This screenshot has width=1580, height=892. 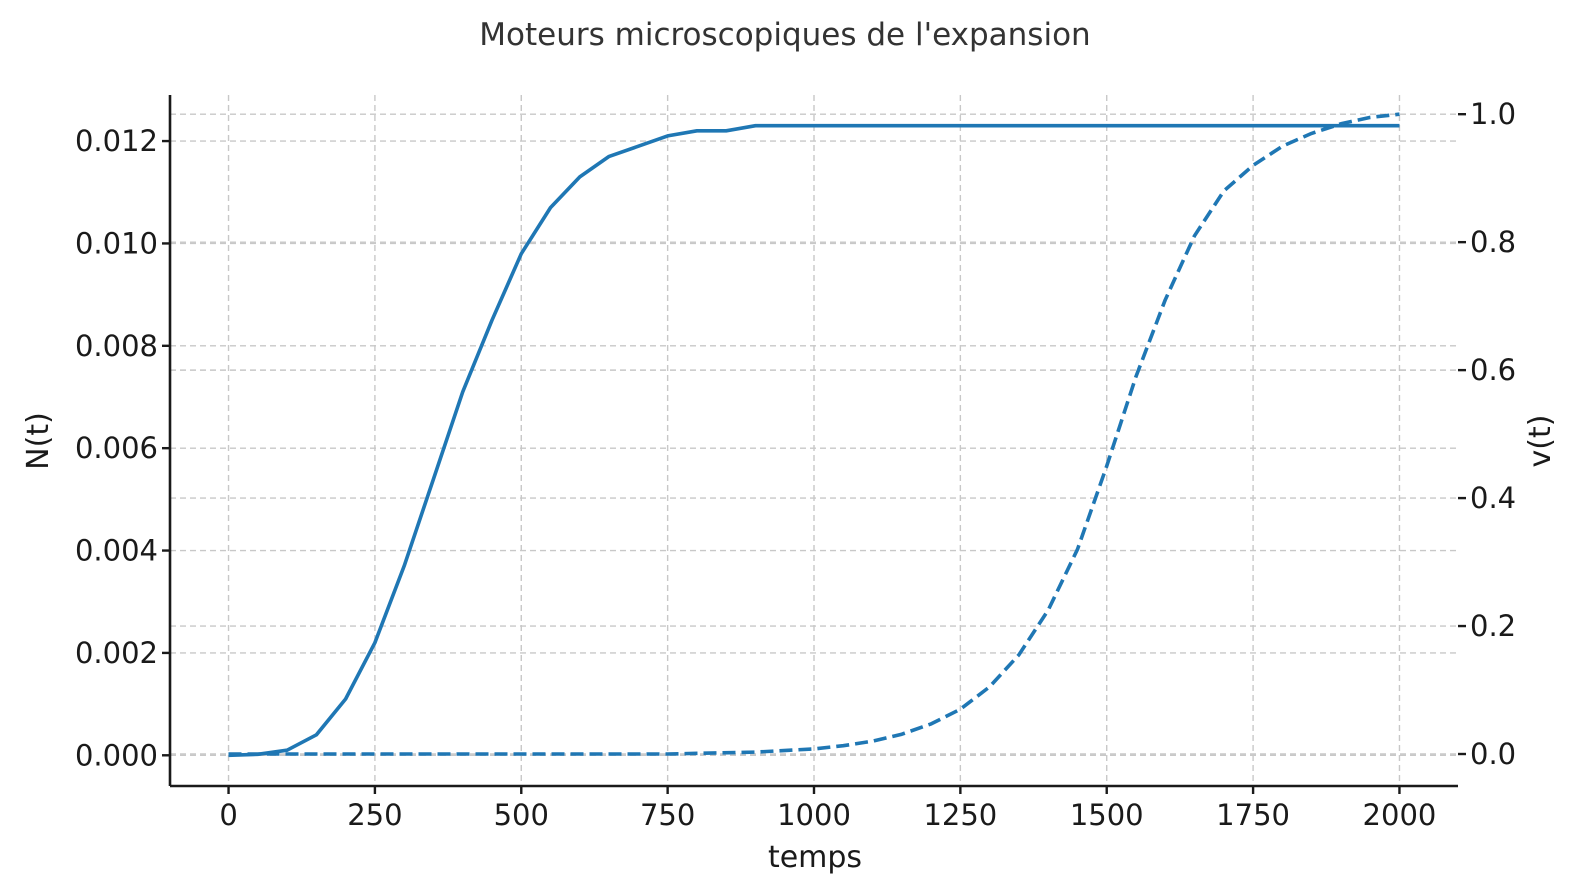 What do you see at coordinates (667, 815) in the screenshot?
I see `x-tick-label: 750` at bounding box center [667, 815].